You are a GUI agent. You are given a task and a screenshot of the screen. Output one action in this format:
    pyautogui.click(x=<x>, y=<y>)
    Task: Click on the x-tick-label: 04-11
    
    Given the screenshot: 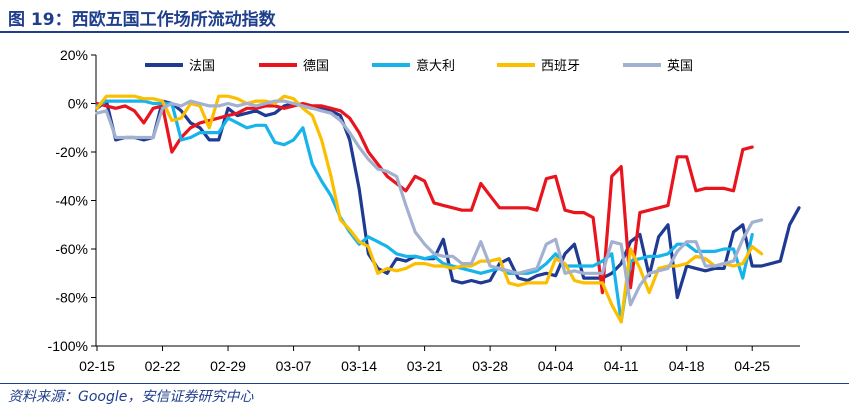 What is the action you would take?
    pyautogui.click(x=621, y=366)
    